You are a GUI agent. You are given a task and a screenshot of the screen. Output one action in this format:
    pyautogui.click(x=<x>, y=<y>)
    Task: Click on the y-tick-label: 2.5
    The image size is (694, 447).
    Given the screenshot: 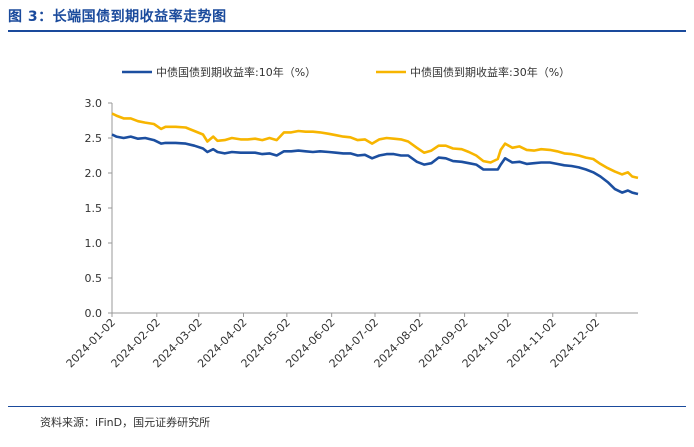 What is the action you would take?
    pyautogui.click(x=94, y=138)
    